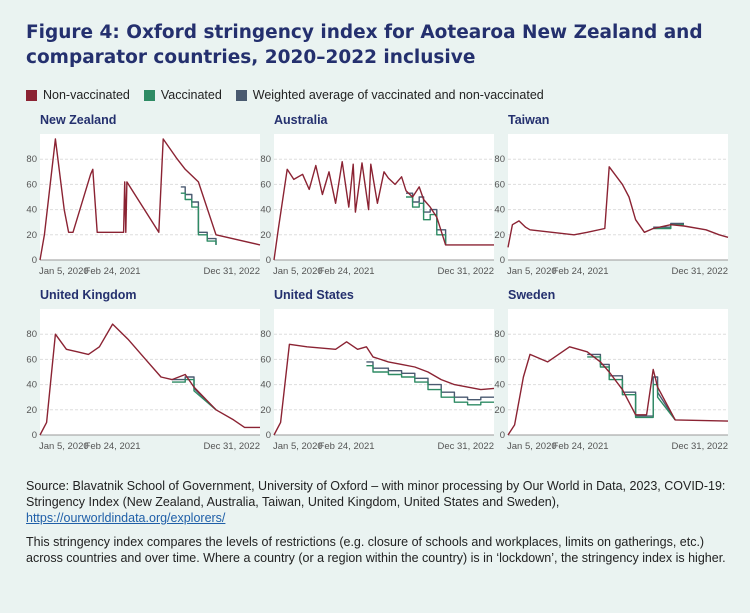 Image resolution: width=750 pixels, height=613 pixels. Describe the element at coordinates (532, 295) in the screenshot. I see `panel-title-sweden: Sweden` at that location.